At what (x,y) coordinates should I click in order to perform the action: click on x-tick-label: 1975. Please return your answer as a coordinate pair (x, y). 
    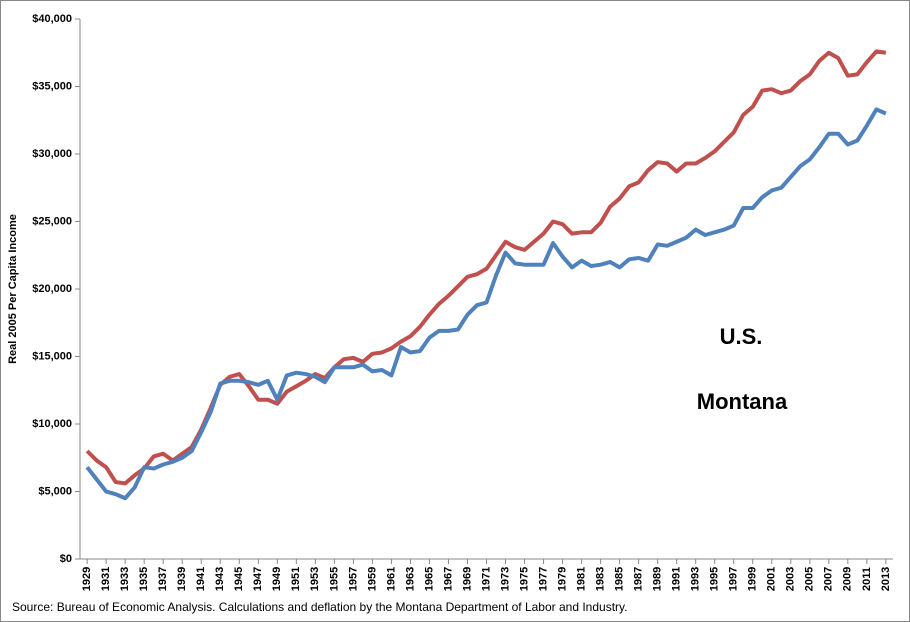
    Looking at the image, I should click on (524, 579).